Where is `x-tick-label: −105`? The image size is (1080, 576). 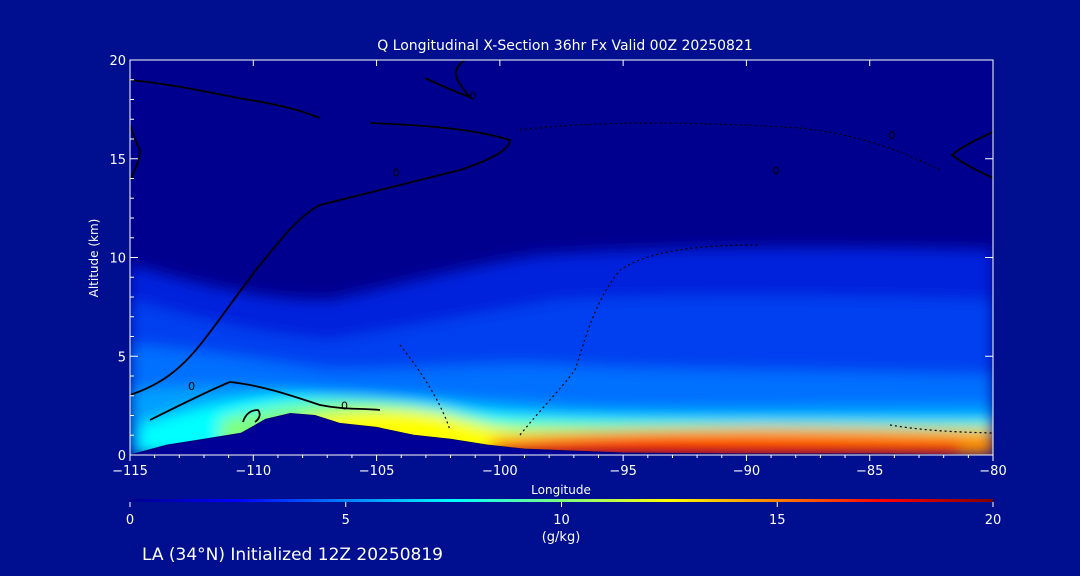 x-tick-label: −105 is located at coordinates (377, 471).